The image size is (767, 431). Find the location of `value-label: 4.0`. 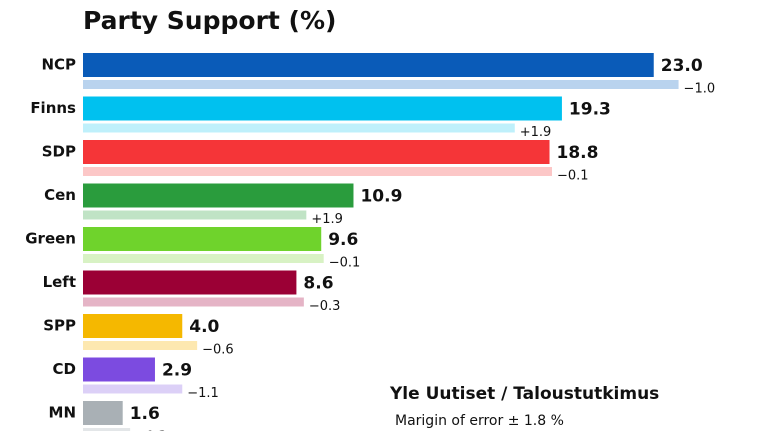

value-label: 4.0 is located at coordinates (204, 327).